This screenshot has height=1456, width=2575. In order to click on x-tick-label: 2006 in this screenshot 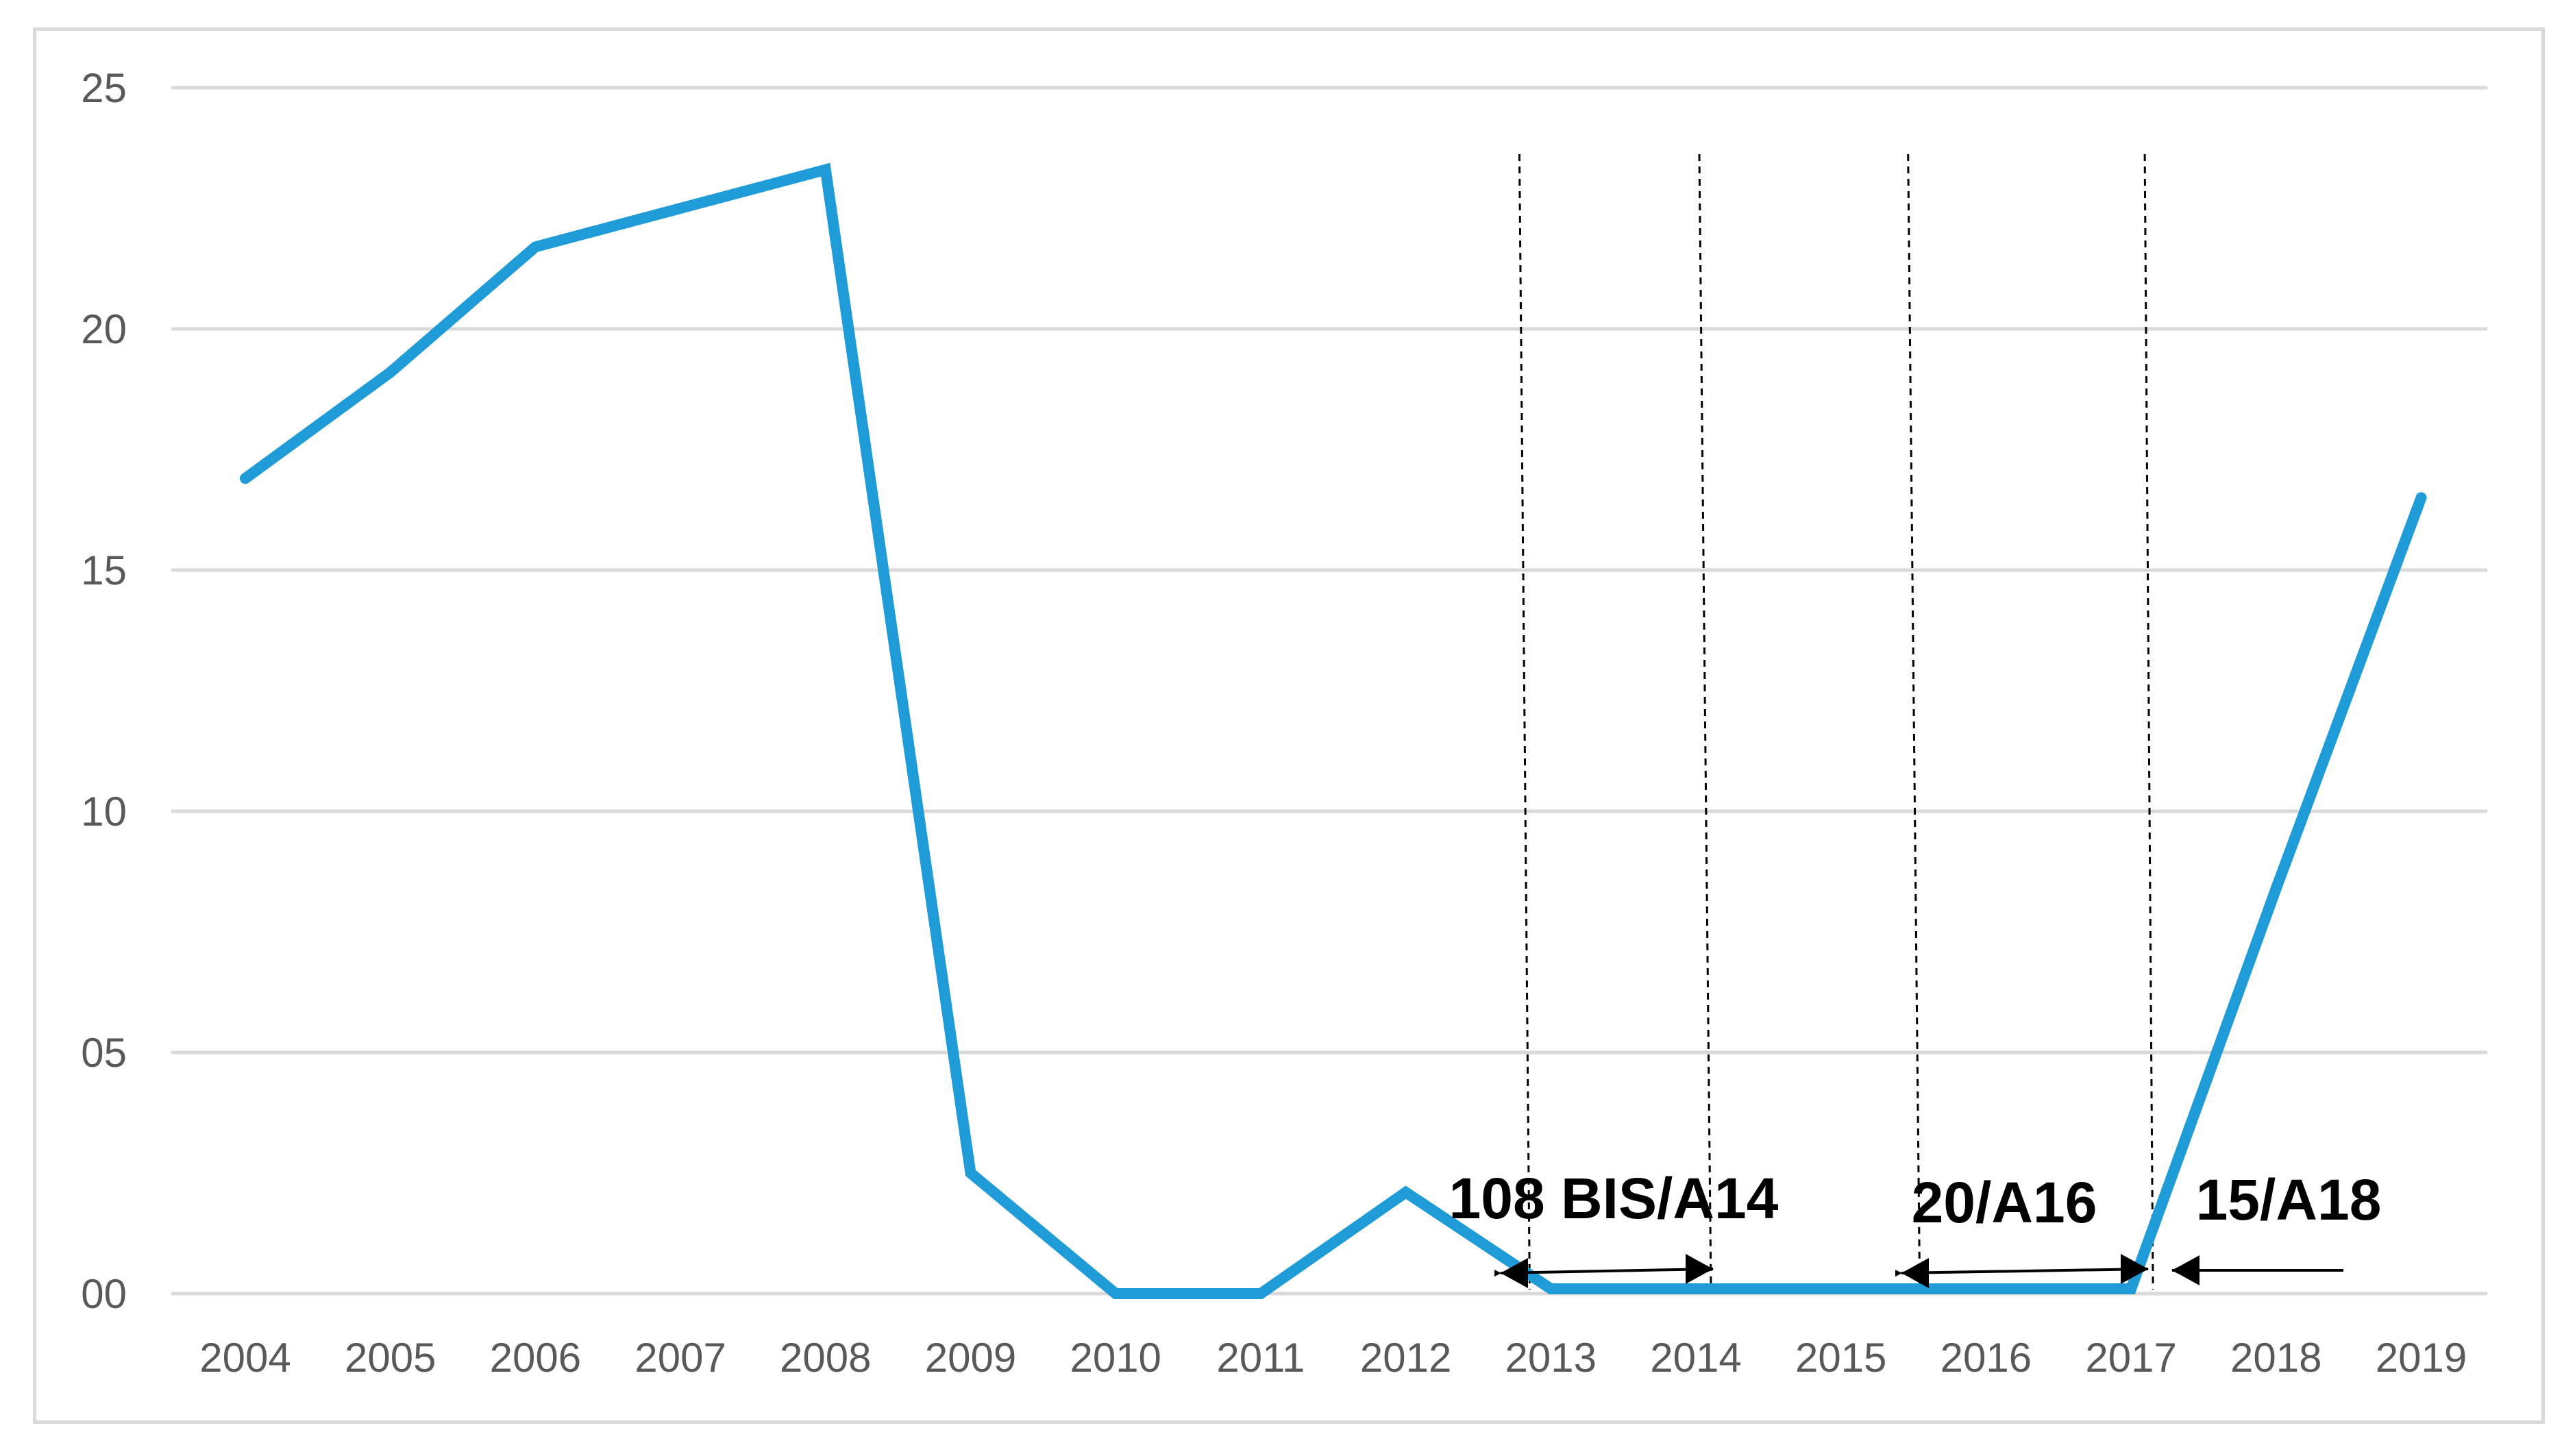, I will do `click(535, 1358)`.